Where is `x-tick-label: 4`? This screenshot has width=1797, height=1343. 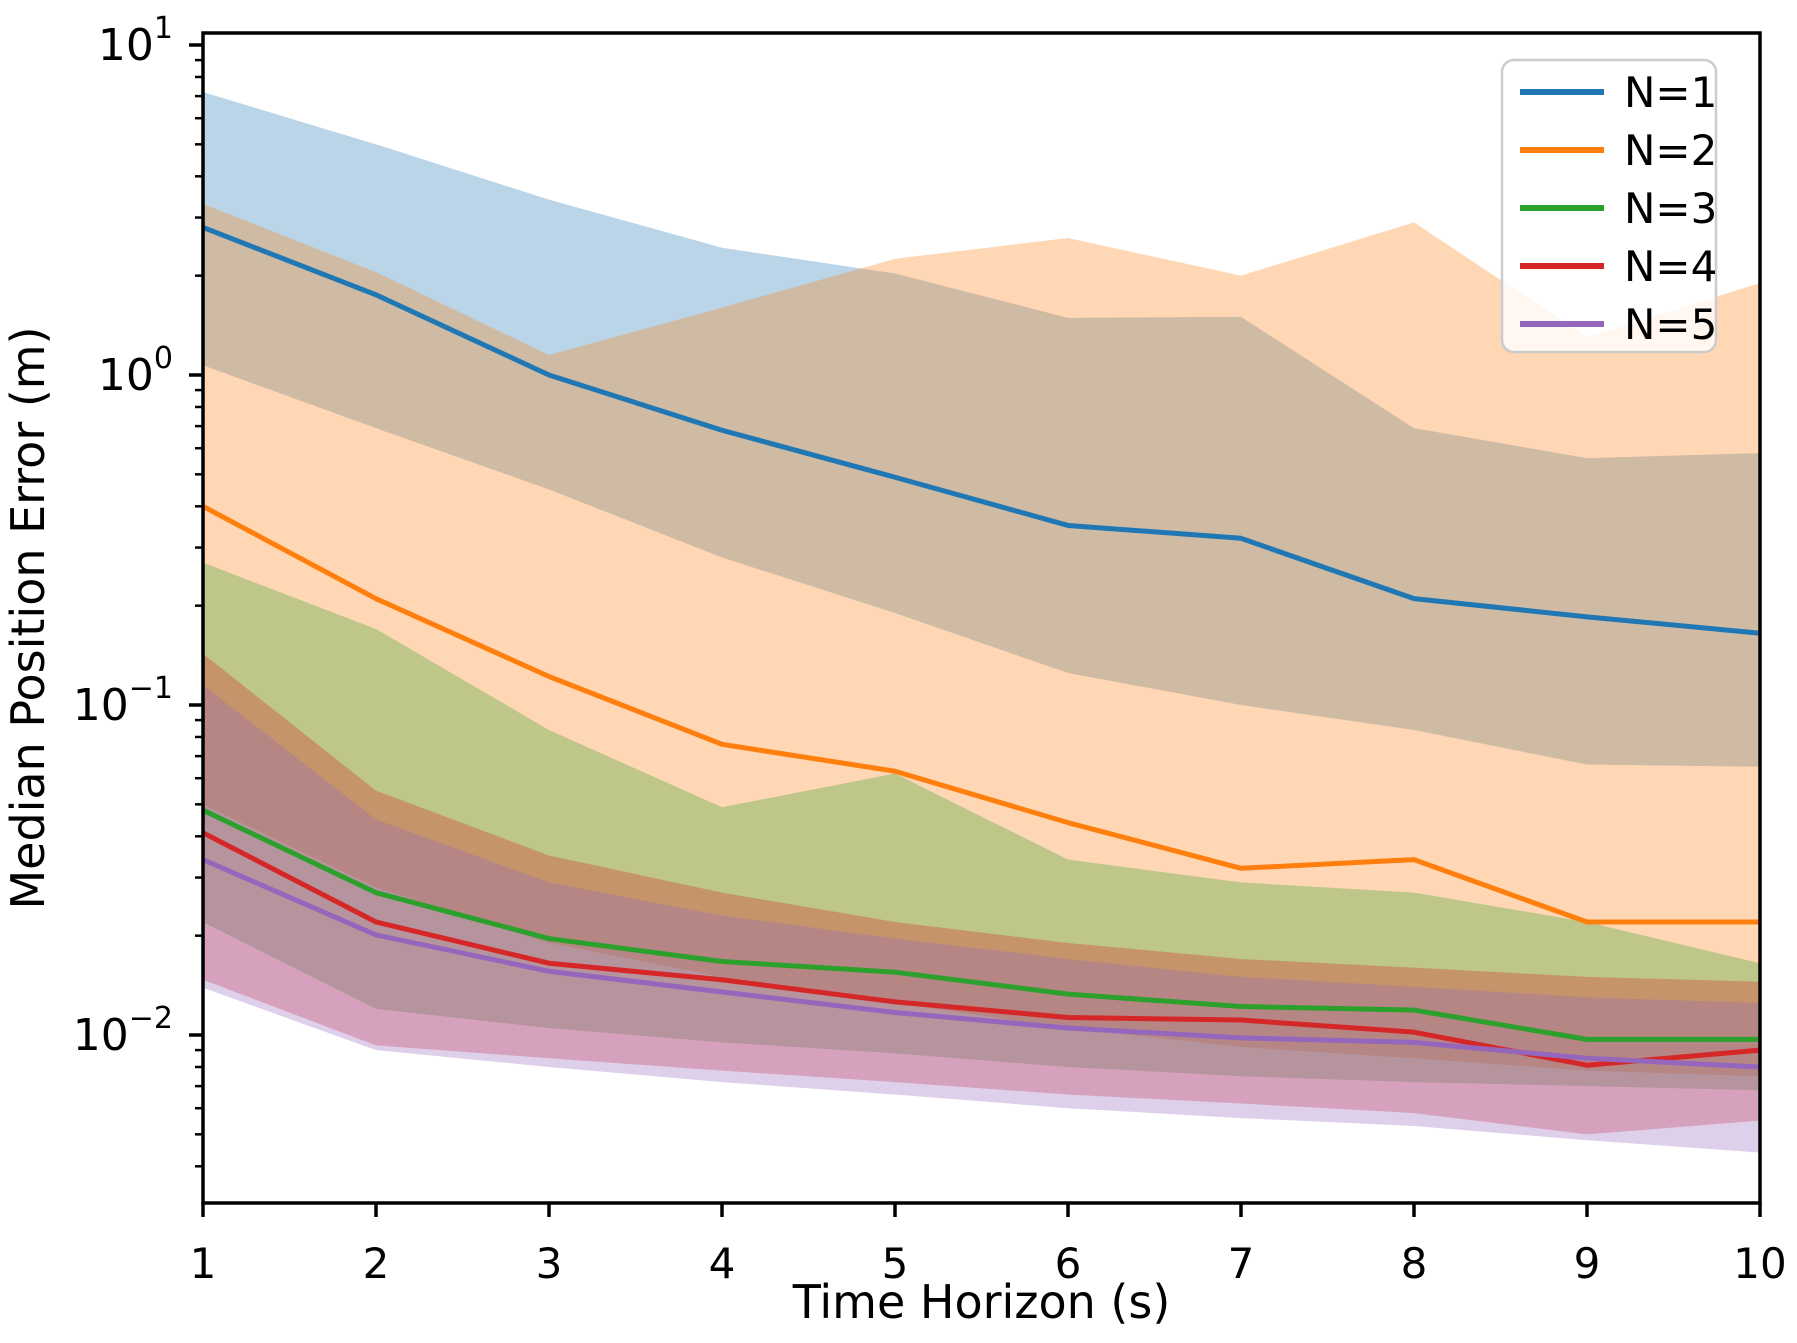 x-tick-label: 4 is located at coordinates (722, 1263).